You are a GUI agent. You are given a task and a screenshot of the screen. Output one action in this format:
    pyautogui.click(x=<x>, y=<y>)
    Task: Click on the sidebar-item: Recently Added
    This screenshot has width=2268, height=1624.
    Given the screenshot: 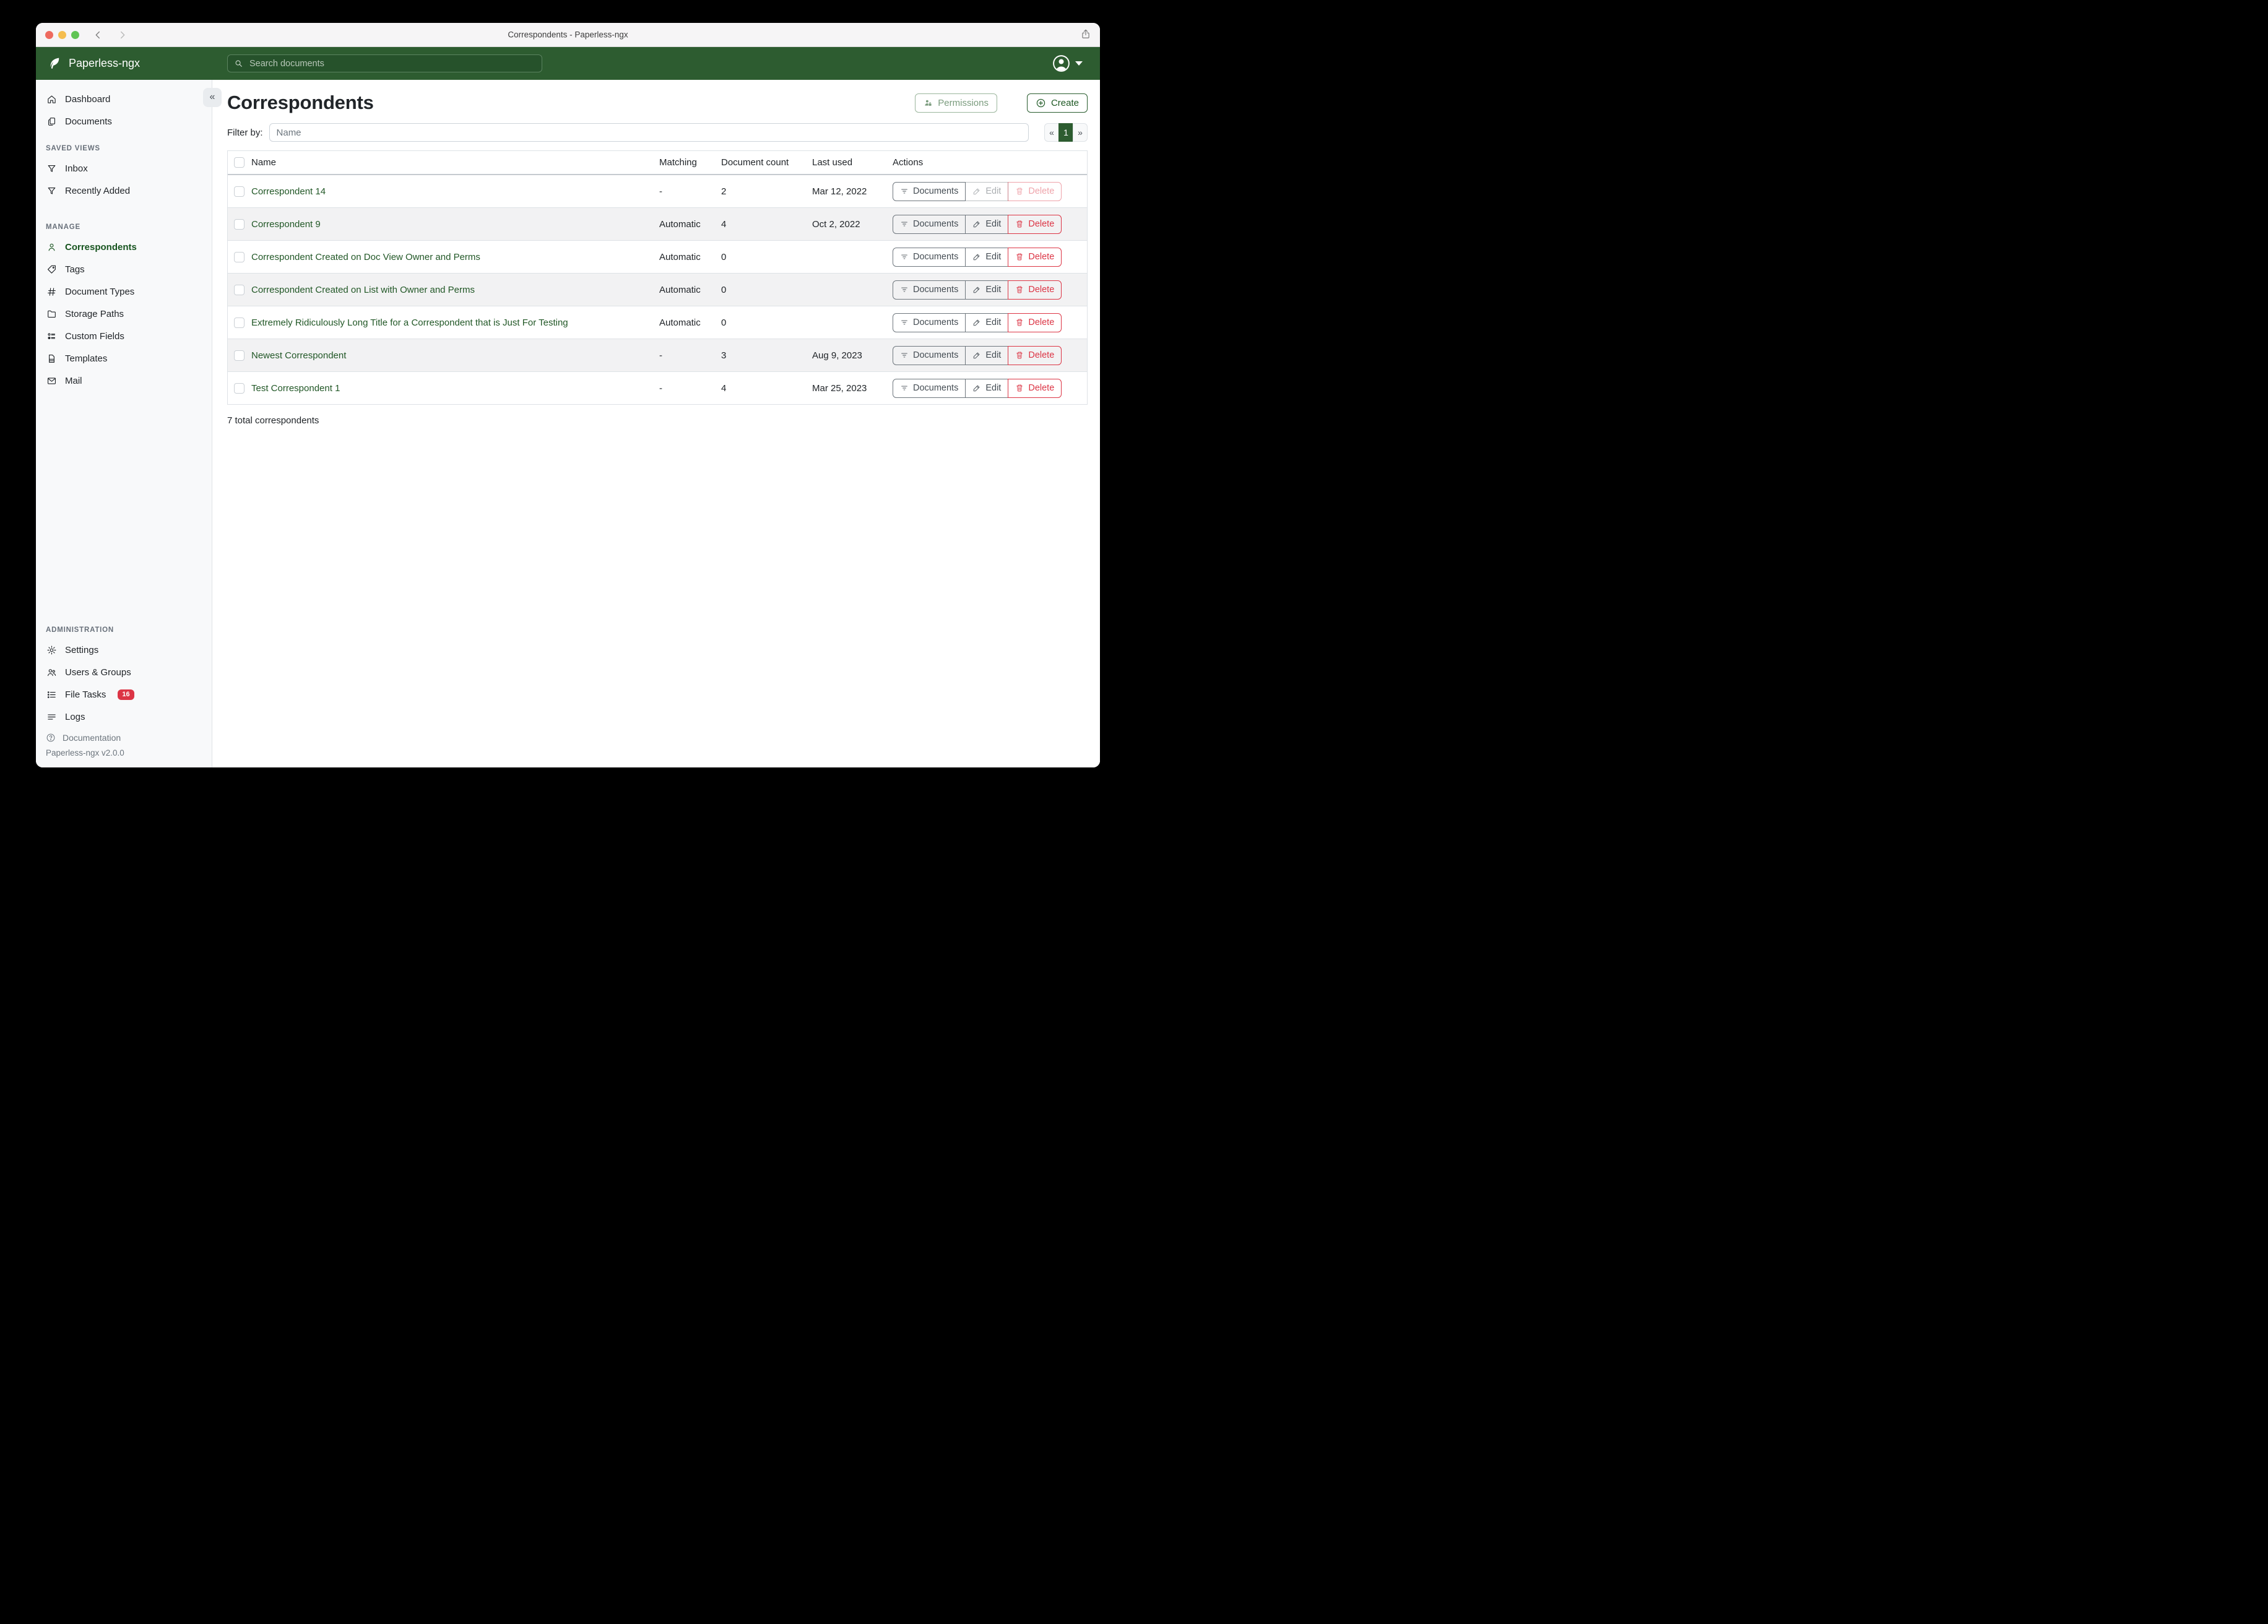 What is the action you would take?
    pyautogui.click(x=124, y=190)
    